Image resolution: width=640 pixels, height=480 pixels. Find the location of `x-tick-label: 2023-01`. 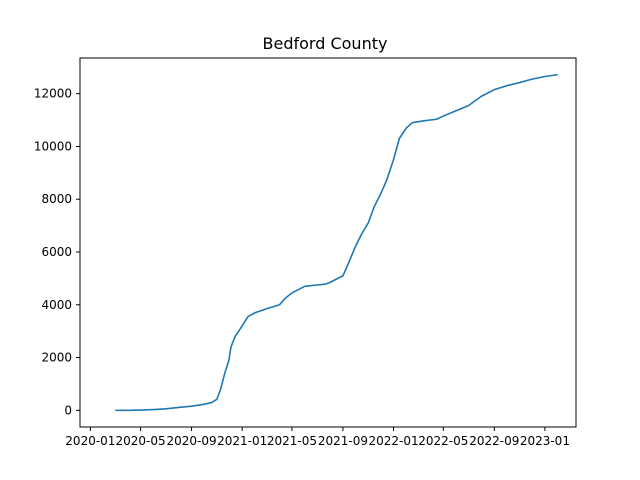

x-tick-label: 2023-01 is located at coordinates (545, 441).